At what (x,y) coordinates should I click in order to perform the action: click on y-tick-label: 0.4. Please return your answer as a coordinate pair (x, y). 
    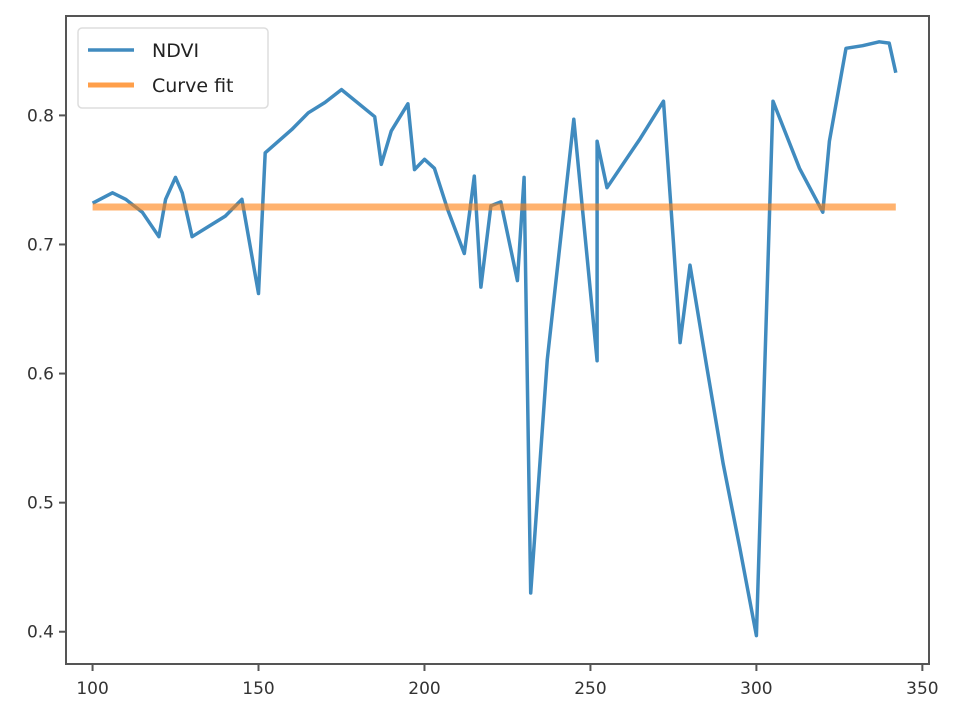
    Looking at the image, I should click on (40, 633).